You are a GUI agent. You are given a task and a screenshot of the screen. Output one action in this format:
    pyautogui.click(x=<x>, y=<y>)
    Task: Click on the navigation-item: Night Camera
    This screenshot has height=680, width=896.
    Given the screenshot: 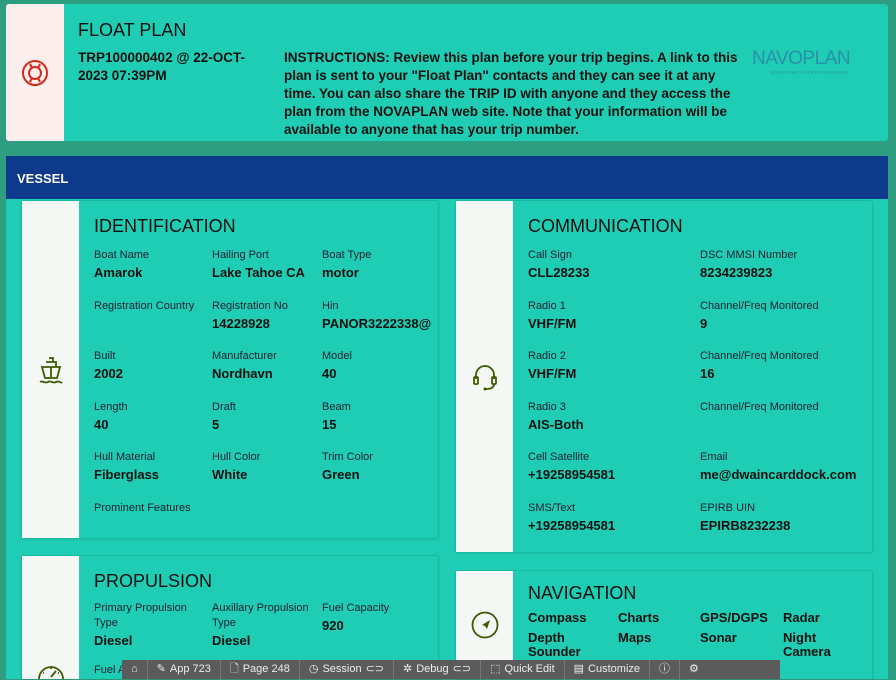 What is the action you would take?
    pyautogui.click(x=807, y=644)
    